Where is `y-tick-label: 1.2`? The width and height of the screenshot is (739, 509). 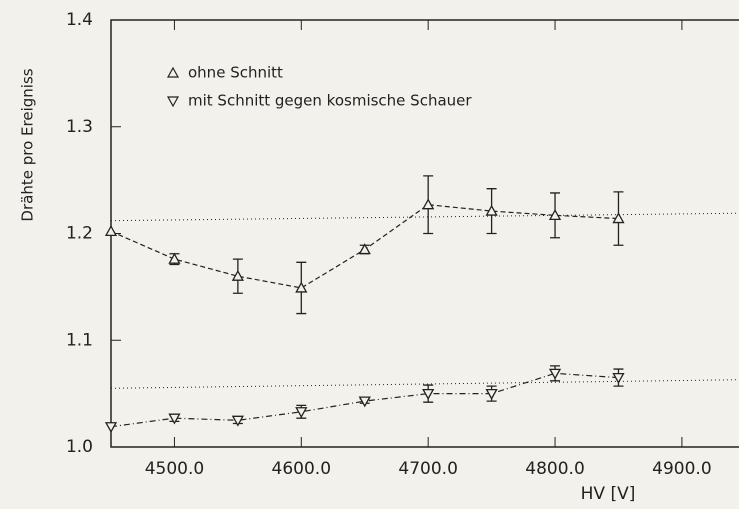 y-tick-label: 1.2 is located at coordinates (79, 234).